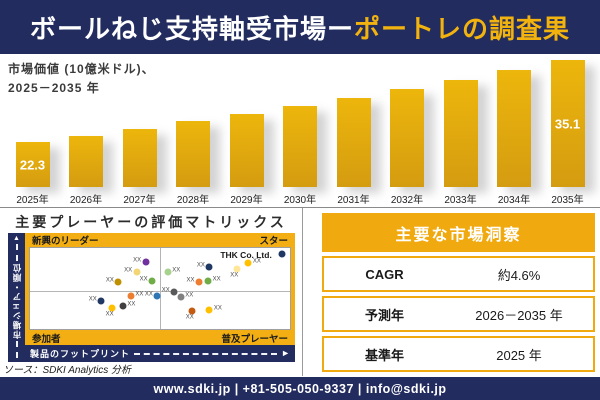 This screenshot has width=600, height=400. I want to click on bar-2027年, so click(139, 158).